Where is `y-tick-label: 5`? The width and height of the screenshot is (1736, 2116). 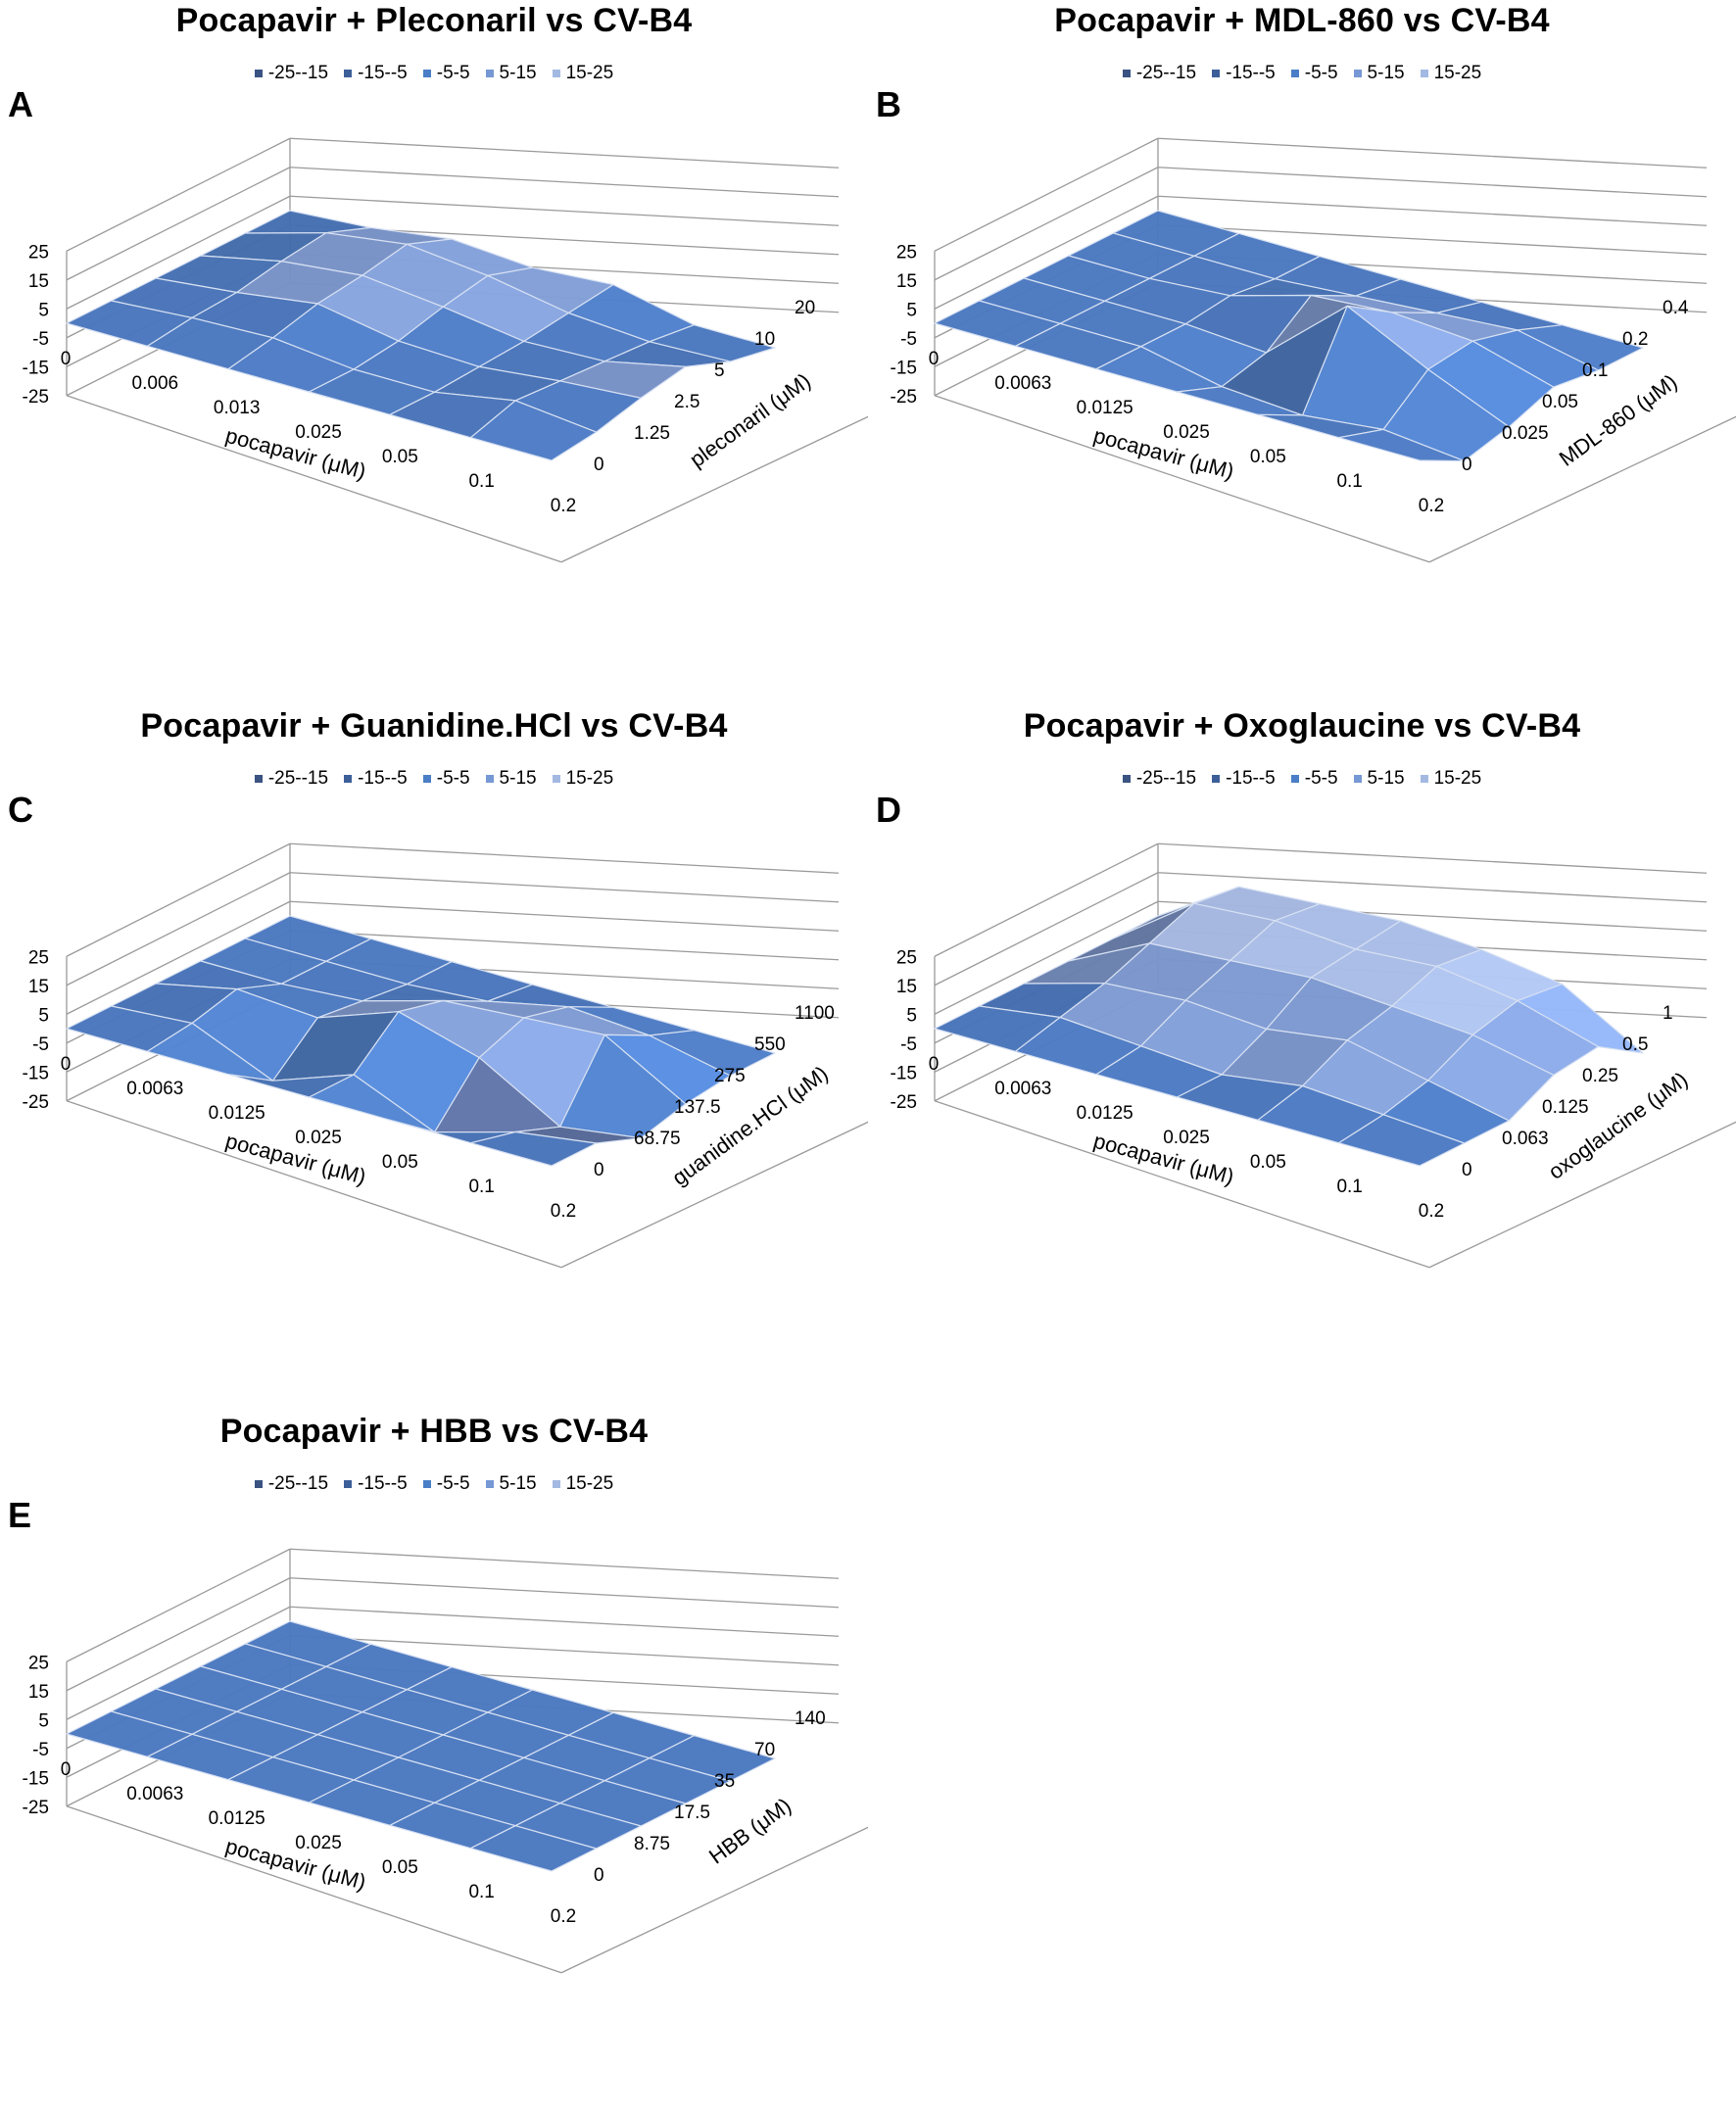 y-tick-label: 5 is located at coordinates (719, 371).